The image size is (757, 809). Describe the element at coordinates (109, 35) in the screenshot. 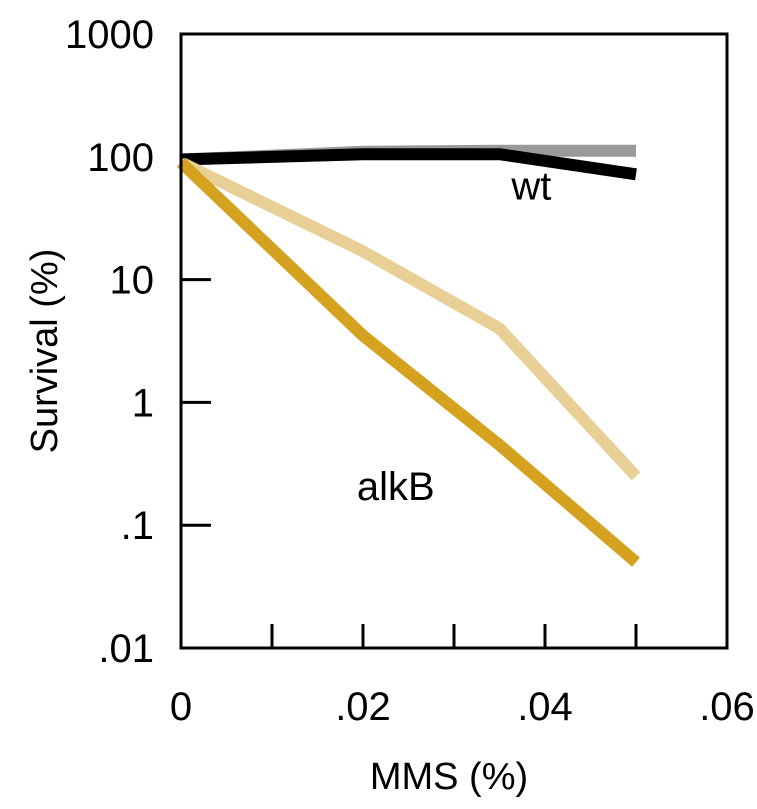

I see `y-tick-label-6: 1000` at that location.